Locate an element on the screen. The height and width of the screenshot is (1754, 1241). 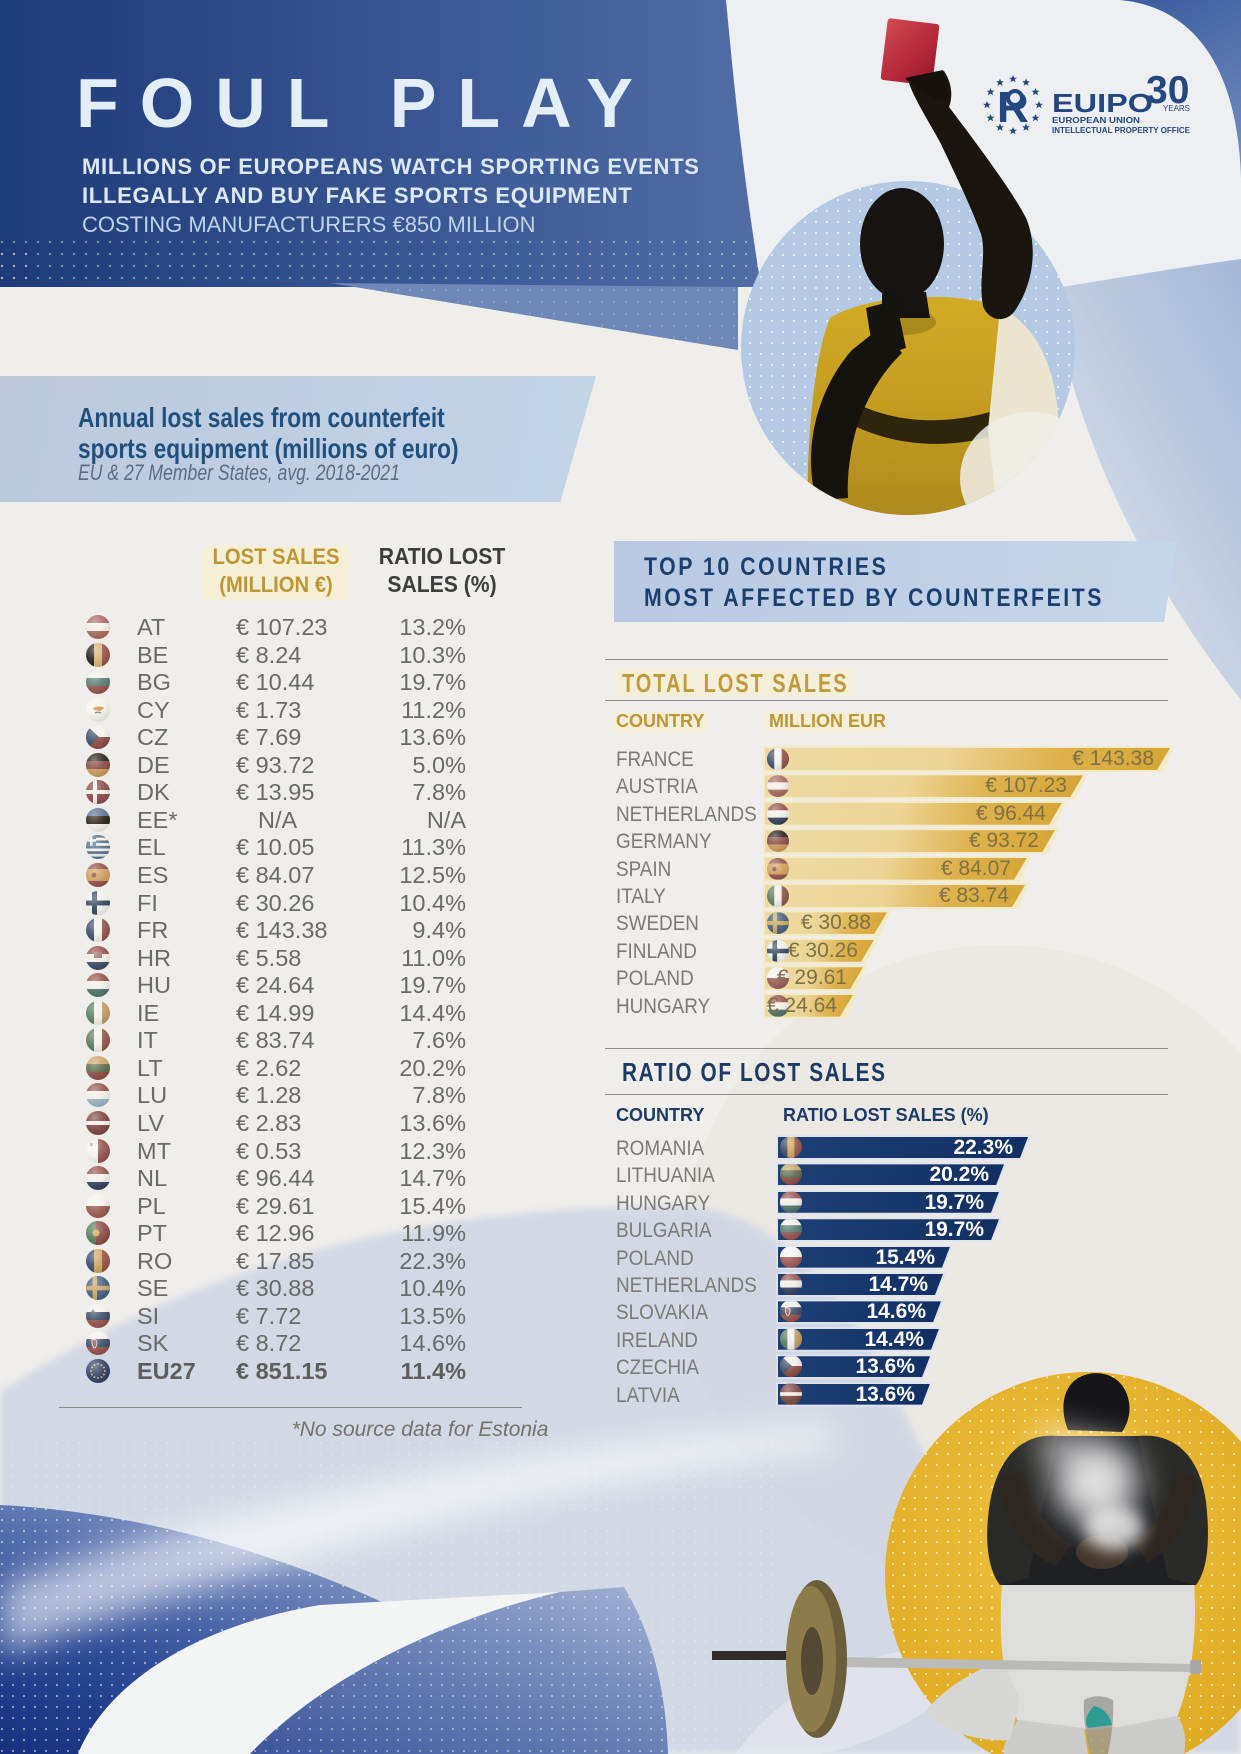
svg-text: EUIPO is located at coordinates (1102, 103).